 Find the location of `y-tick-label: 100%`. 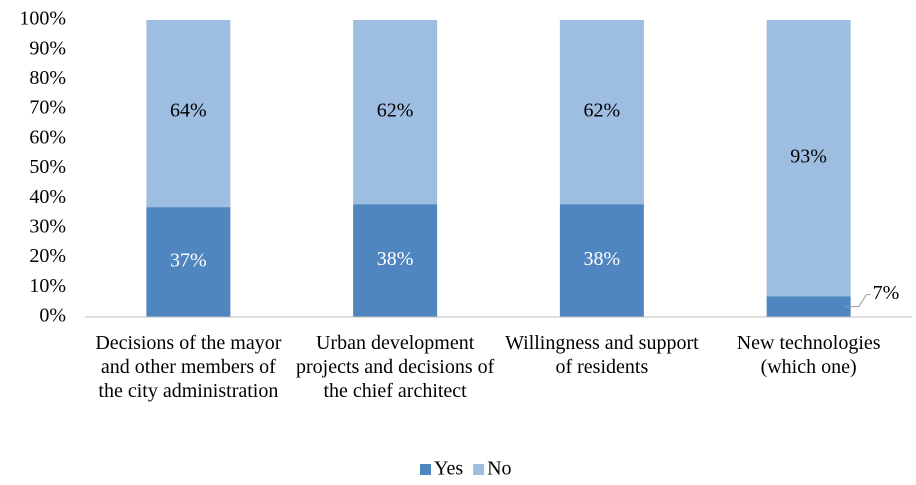

y-tick-label: 100% is located at coordinates (42, 19).